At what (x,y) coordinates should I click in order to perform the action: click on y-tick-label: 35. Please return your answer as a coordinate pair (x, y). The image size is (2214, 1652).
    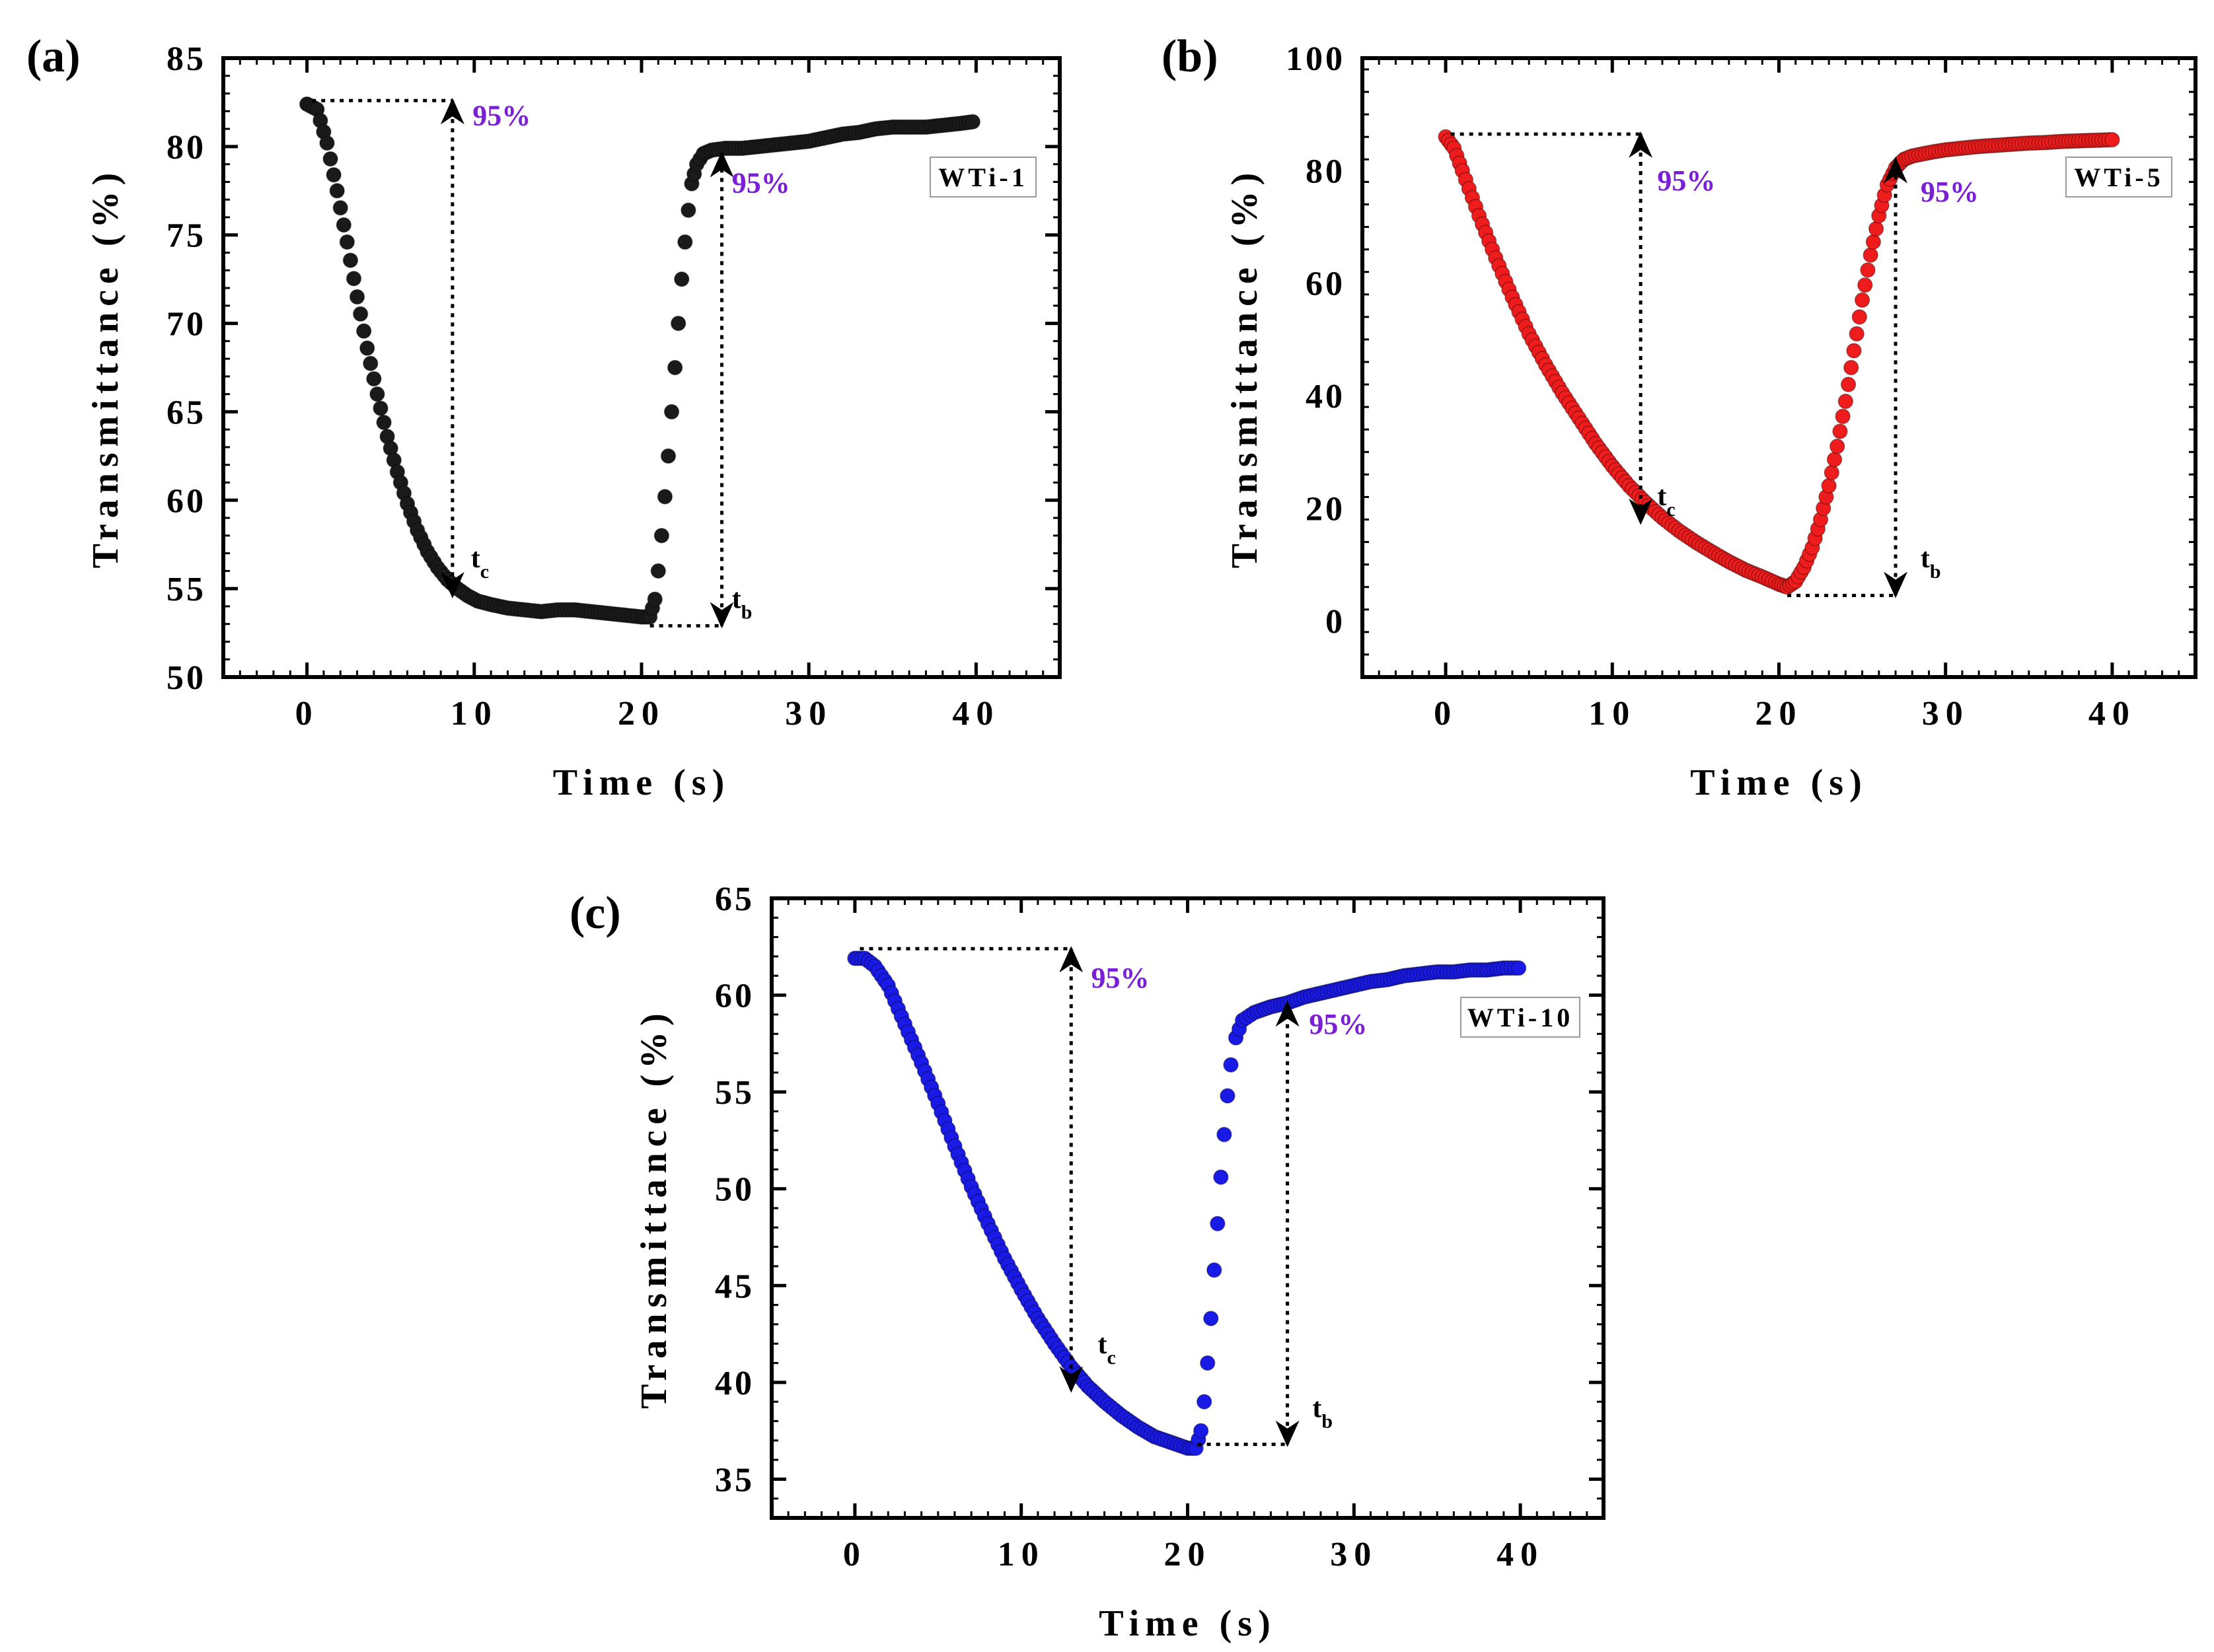
    Looking at the image, I should click on (735, 1480).